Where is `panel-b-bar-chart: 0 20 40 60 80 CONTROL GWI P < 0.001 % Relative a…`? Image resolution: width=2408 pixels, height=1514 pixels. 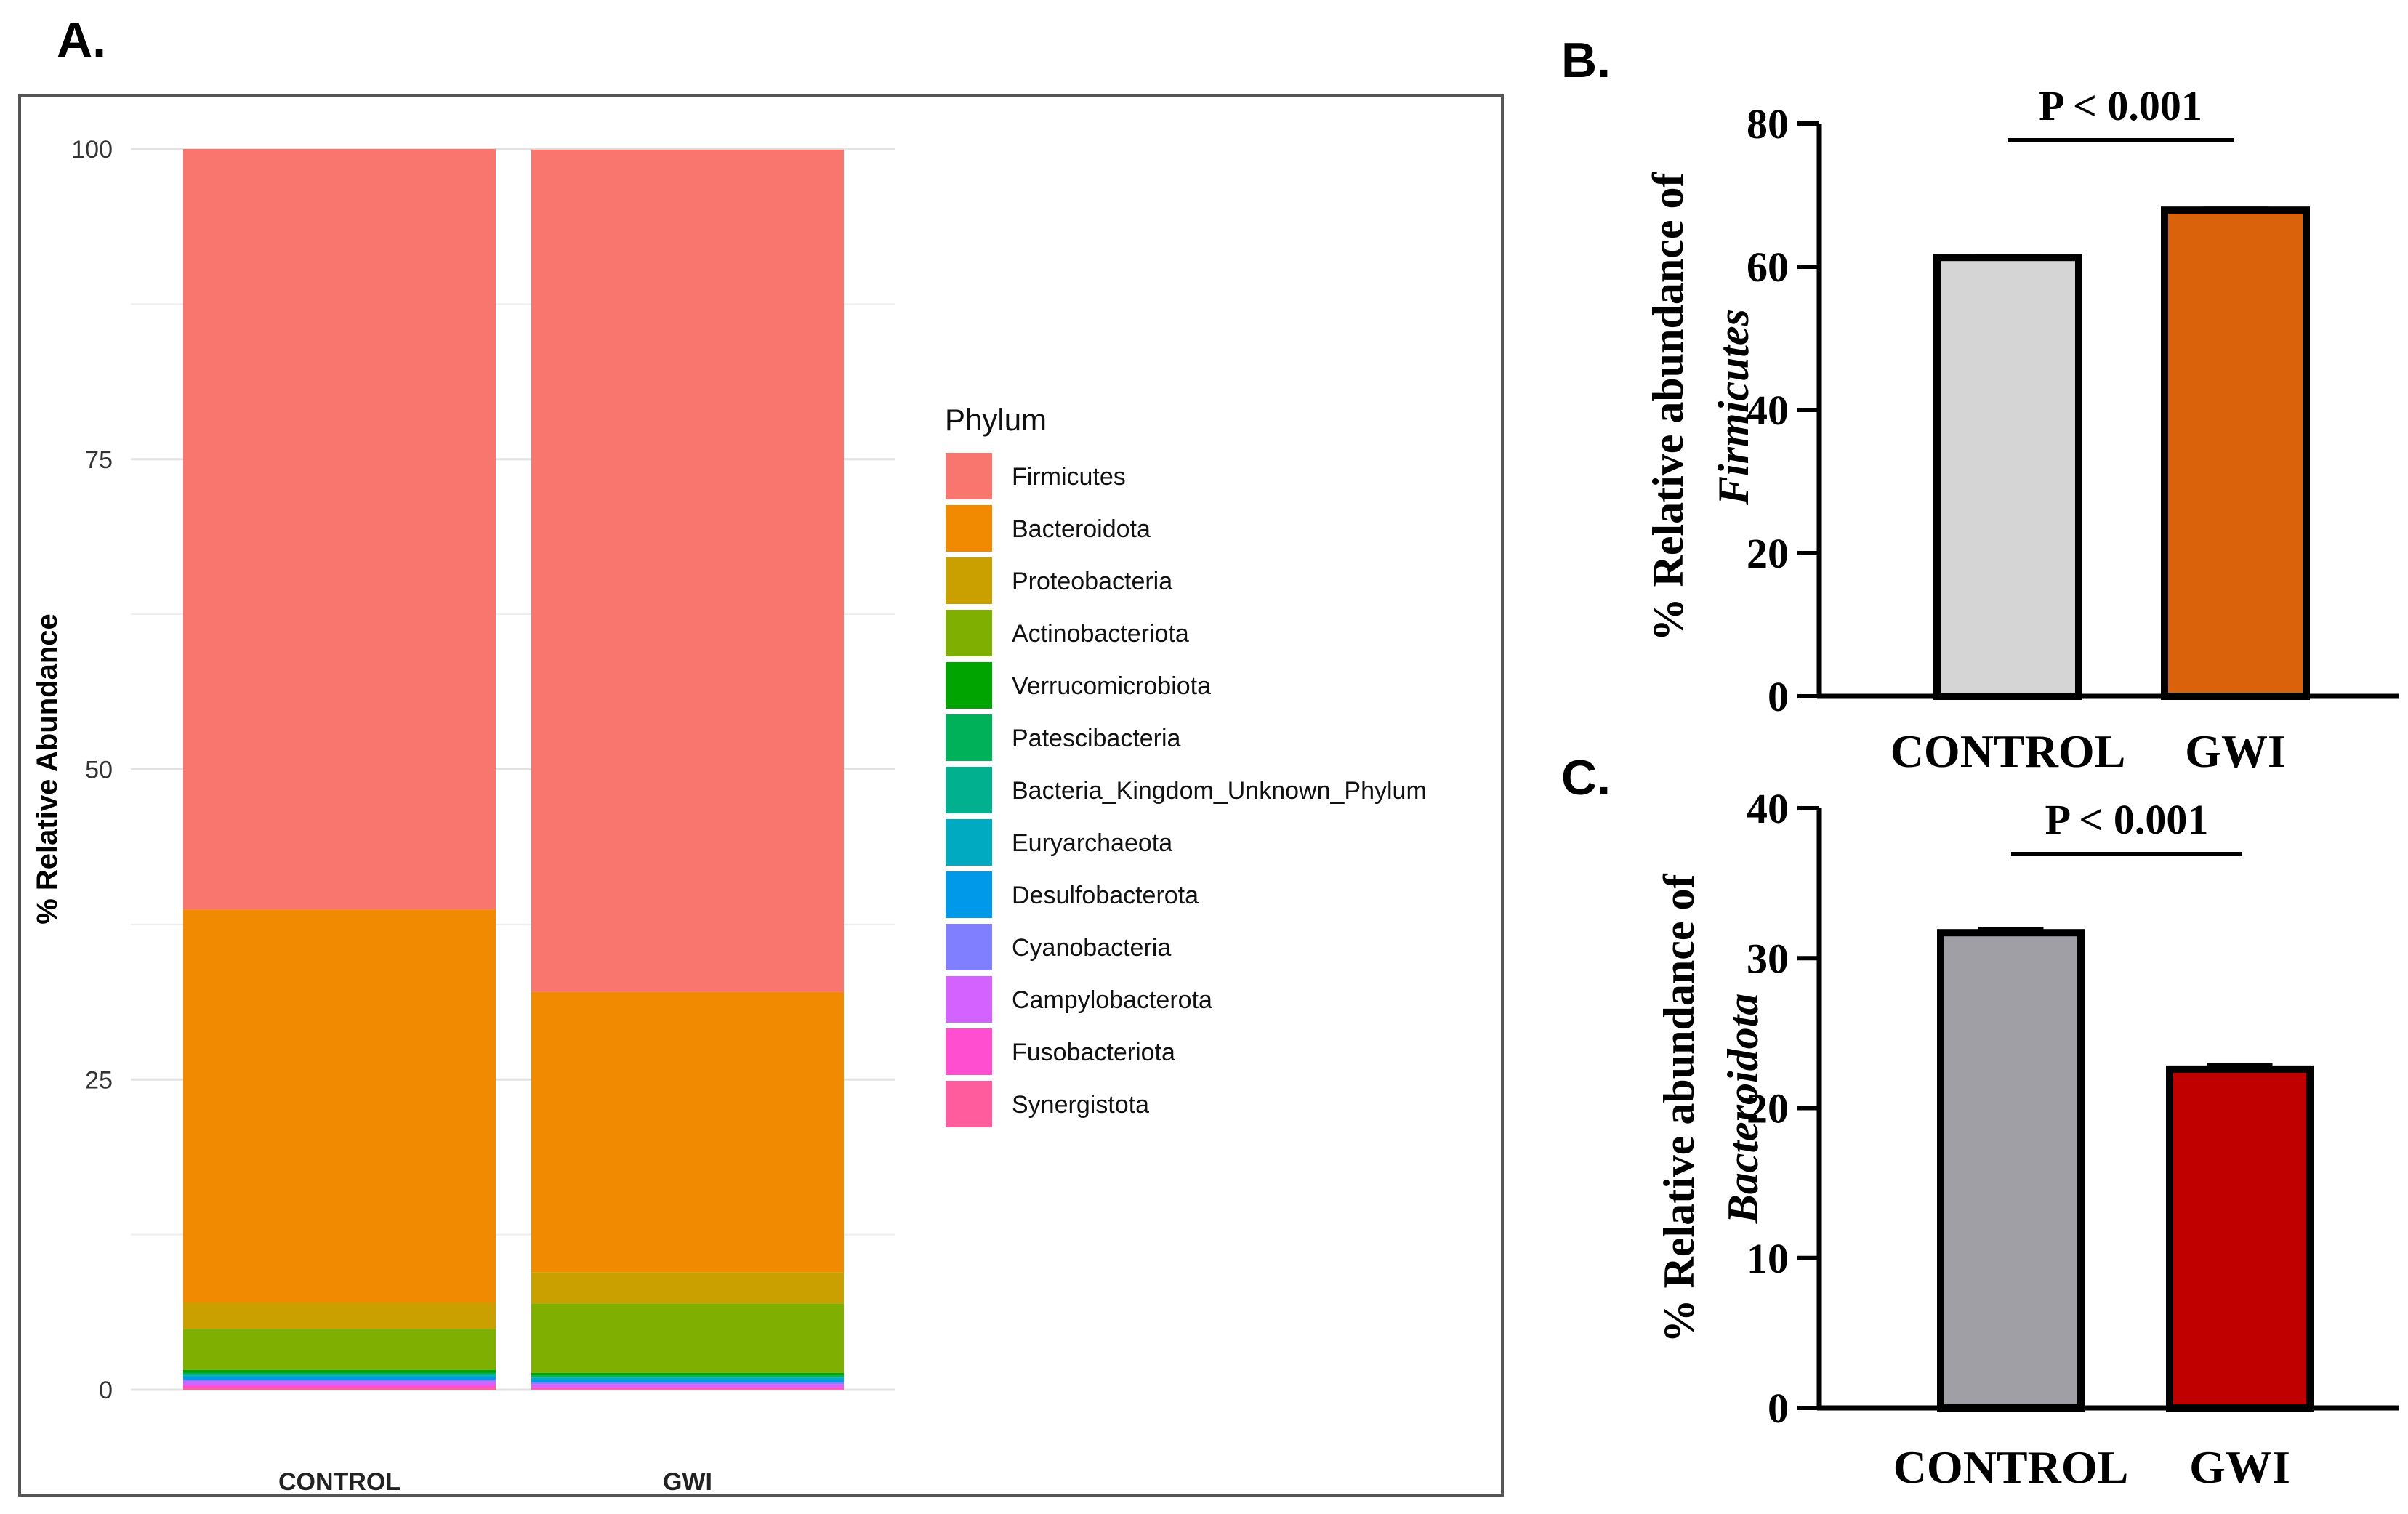 panel-b-bar-chart: 0 20 40 60 80 CONTROL GWI P < 0.001 % Relative a… is located at coordinates (2022, 429).